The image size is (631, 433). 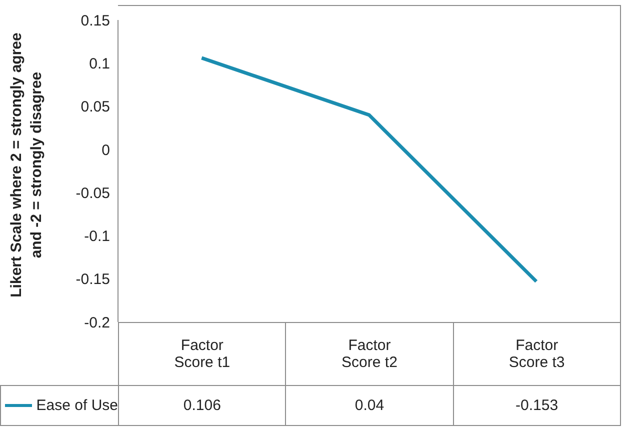 What do you see at coordinates (536, 354) in the screenshot?
I see `x-tick-label: Factor Score t3` at bounding box center [536, 354].